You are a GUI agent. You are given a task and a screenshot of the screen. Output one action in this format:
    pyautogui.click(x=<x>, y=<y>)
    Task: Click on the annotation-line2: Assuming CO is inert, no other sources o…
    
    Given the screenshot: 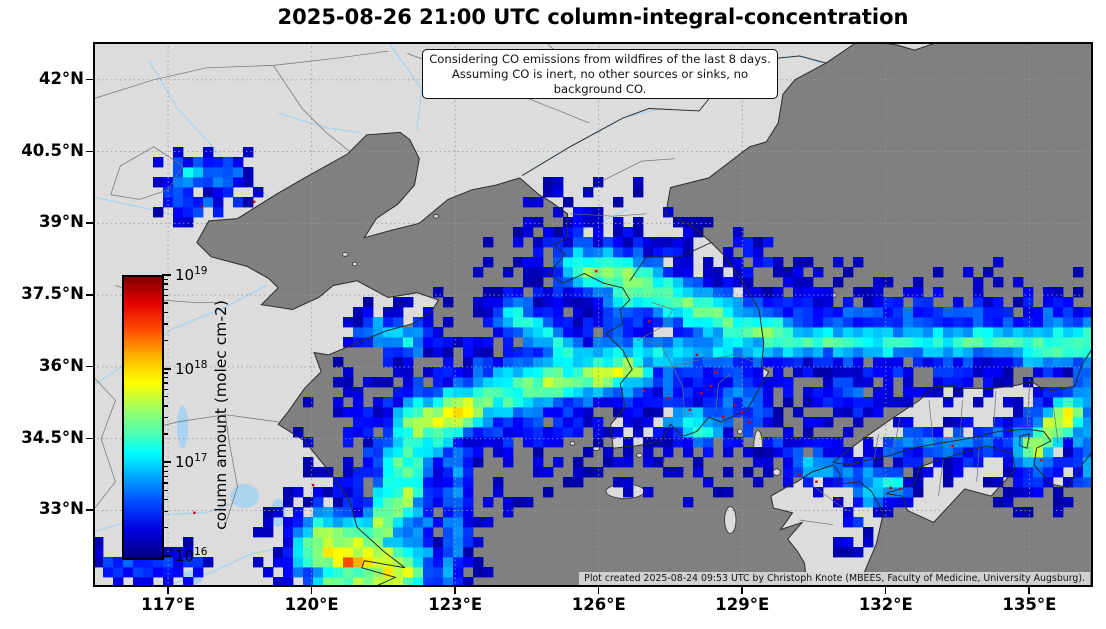 What is the action you would take?
    pyautogui.click(x=600, y=81)
    